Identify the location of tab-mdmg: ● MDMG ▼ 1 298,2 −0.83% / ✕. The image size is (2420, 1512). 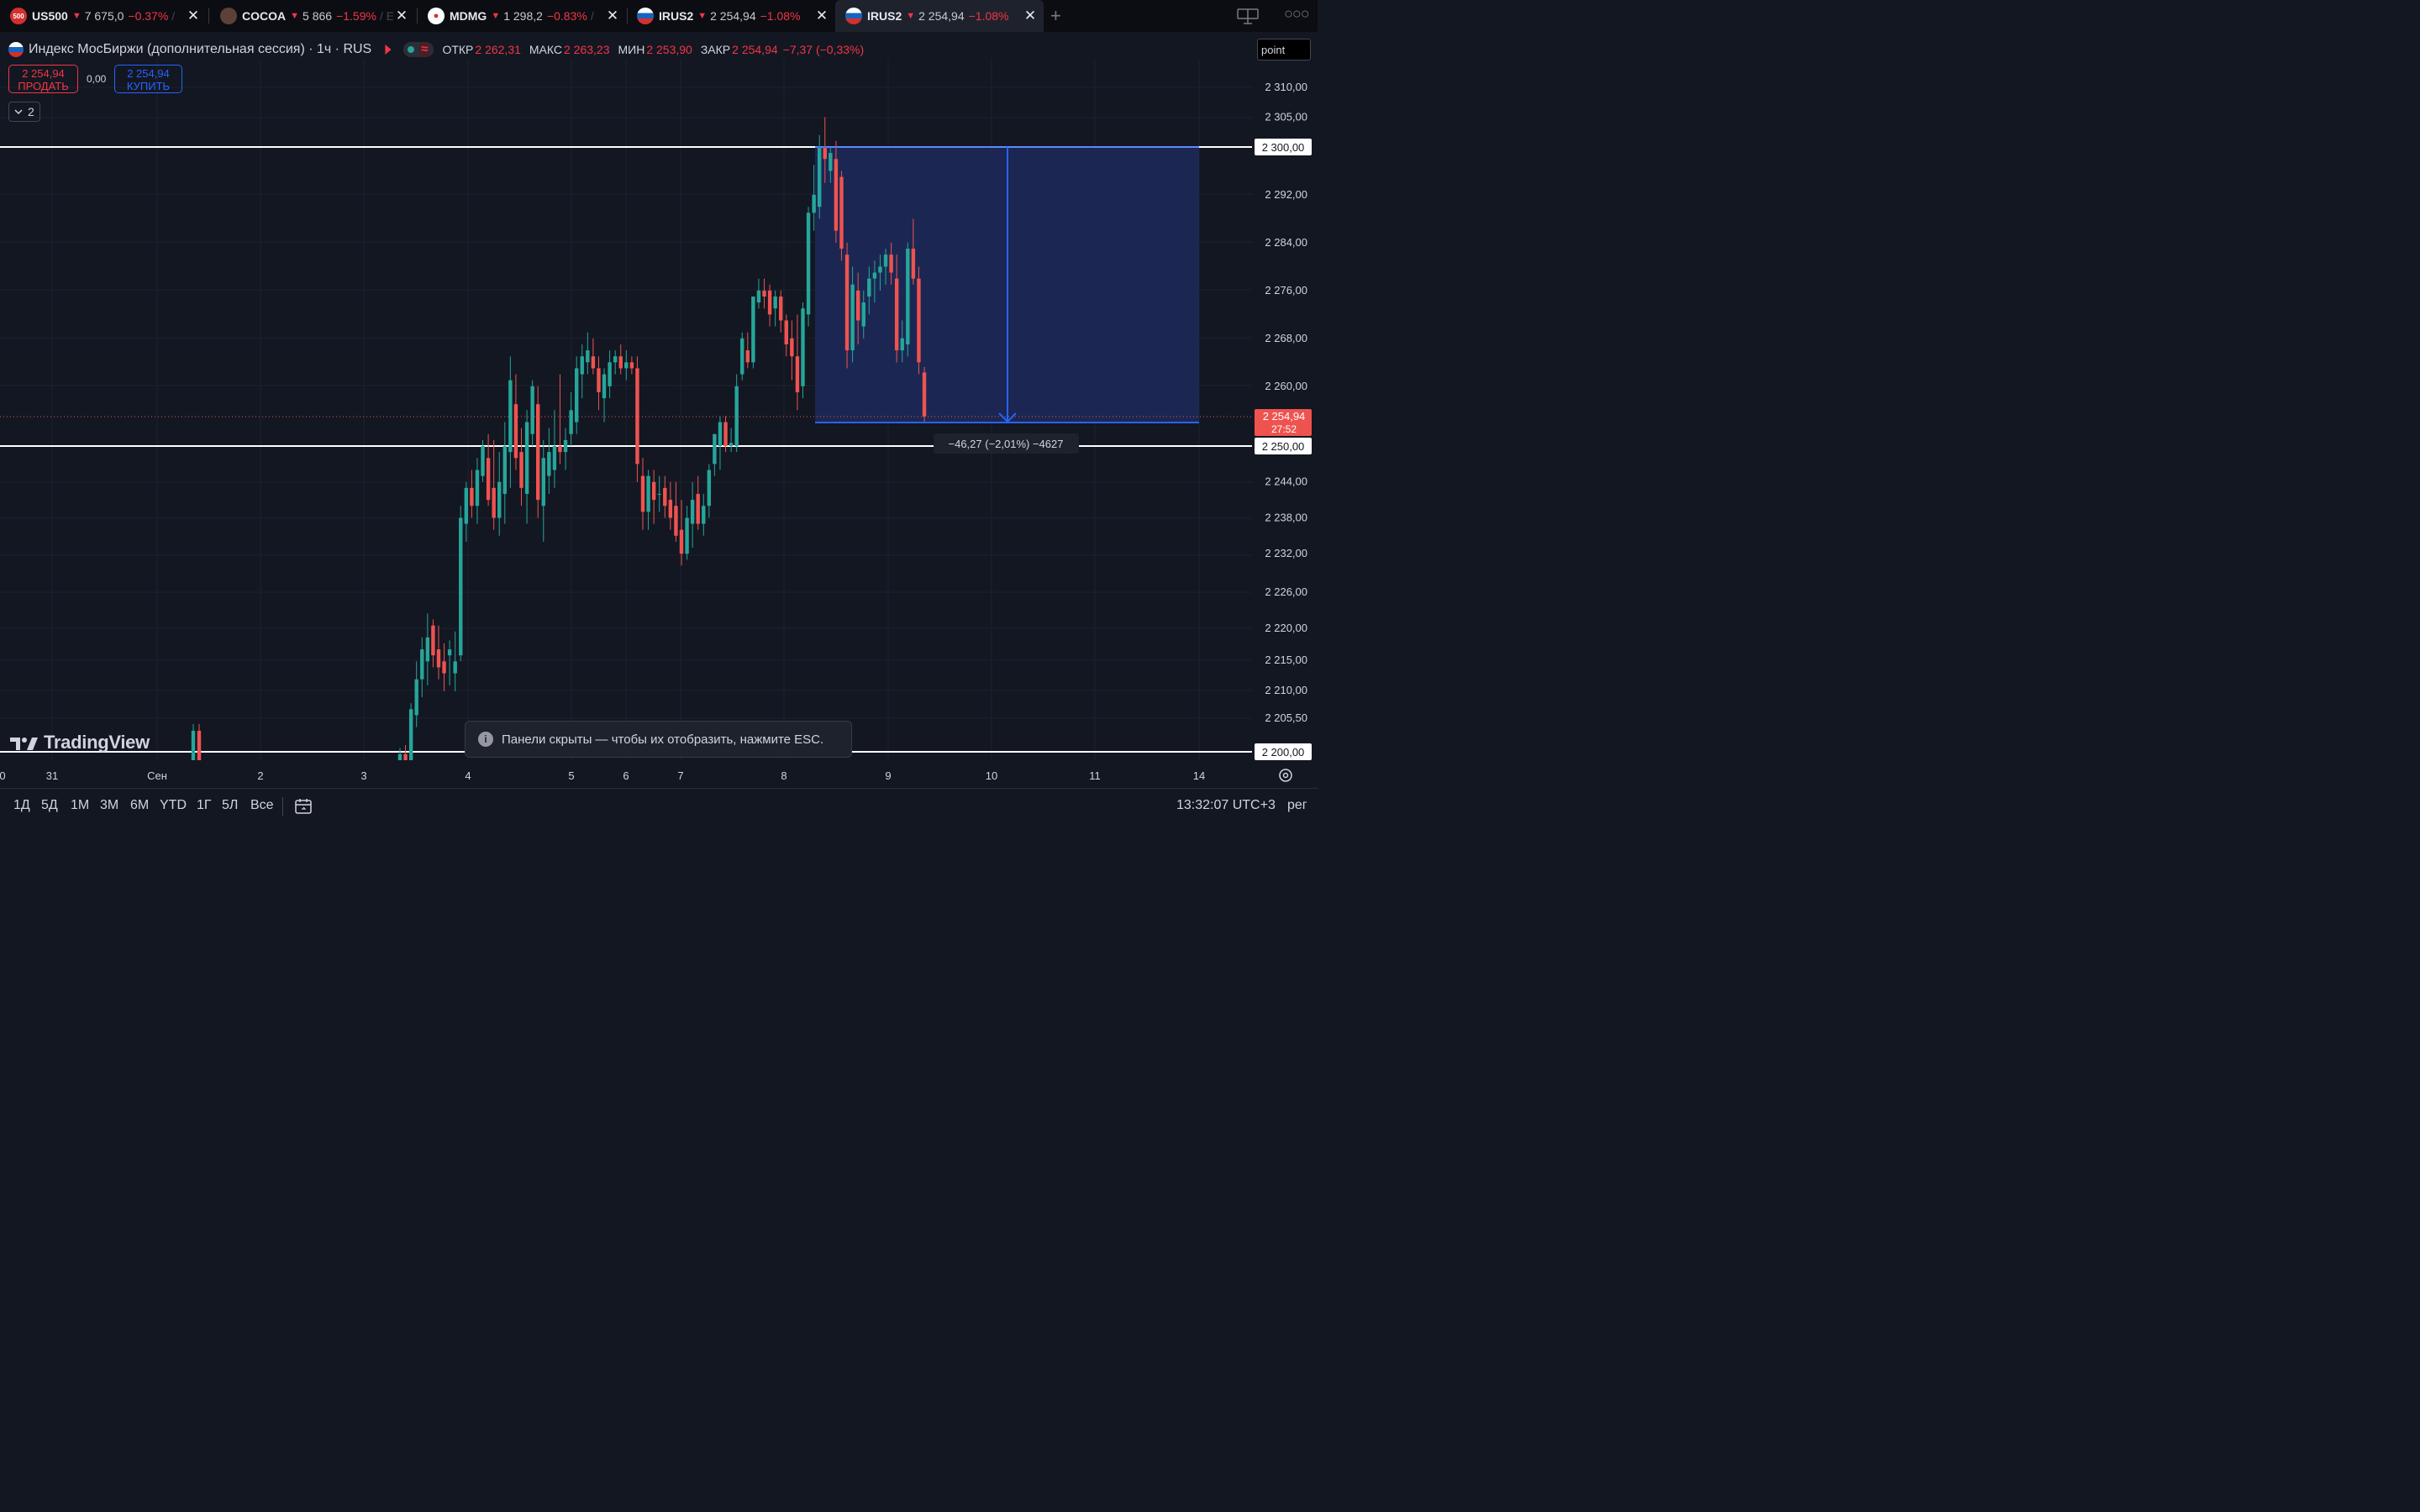
(522, 16).